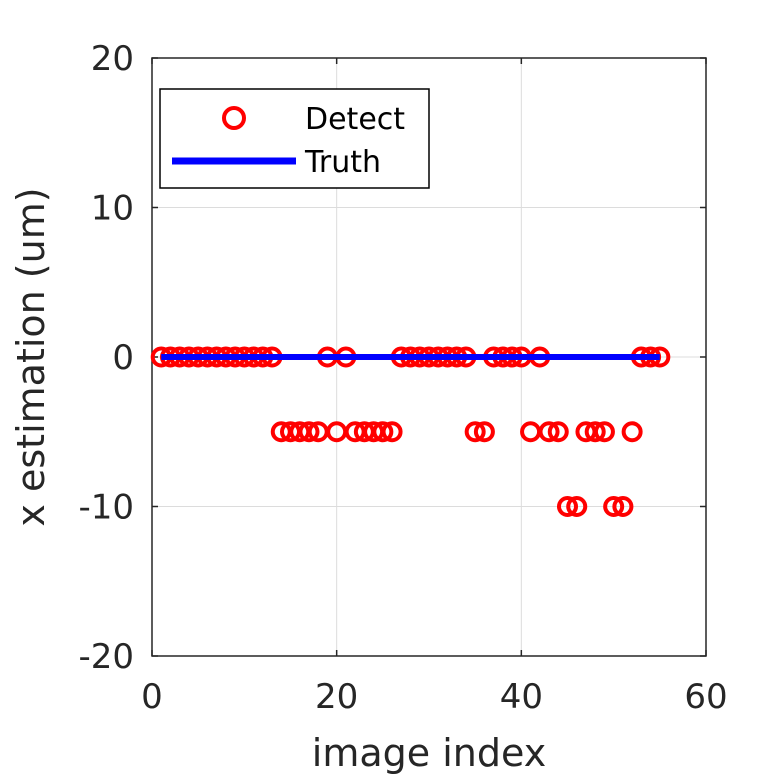 The height and width of the screenshot is (781, 781). I want to click on y-axis-label: x estimation (um), so click(31, 356).